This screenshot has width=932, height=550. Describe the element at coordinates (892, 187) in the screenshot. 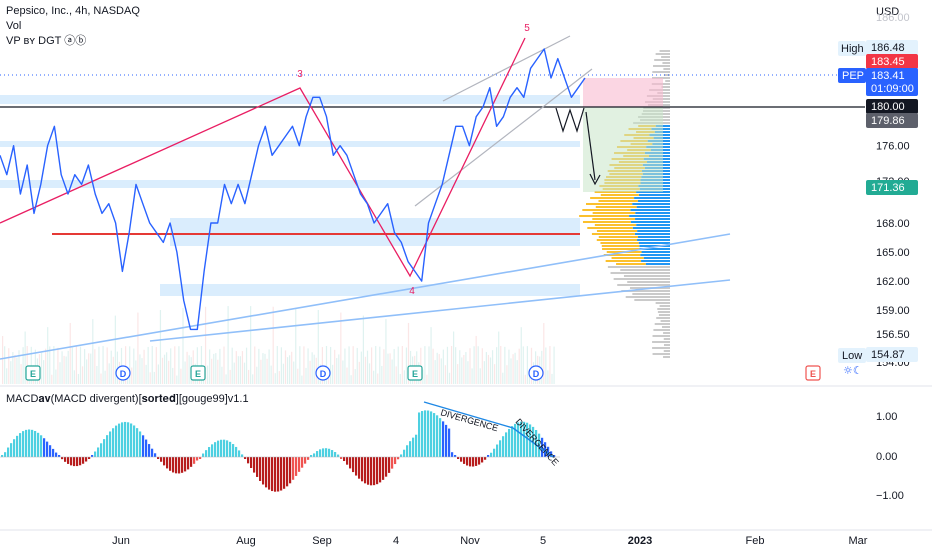

I see `target-tag-bg` at that location.